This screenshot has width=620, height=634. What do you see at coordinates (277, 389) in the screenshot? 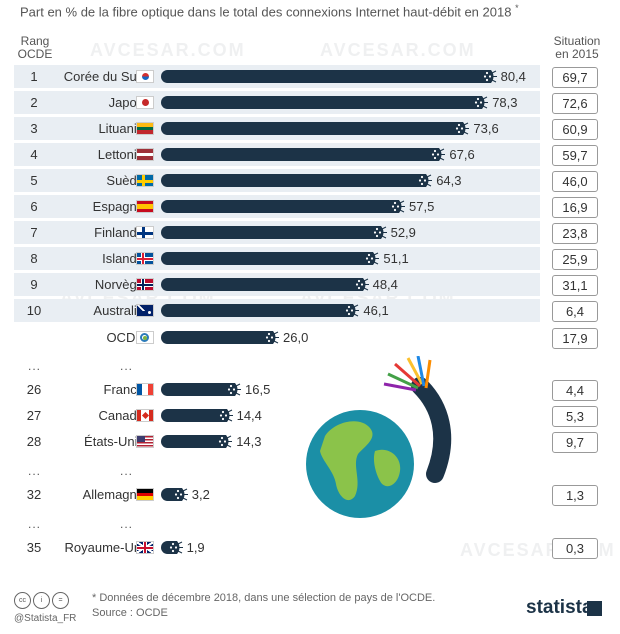
I see `chart-row: 26 France 16,5` at bounding box center [277, 389].